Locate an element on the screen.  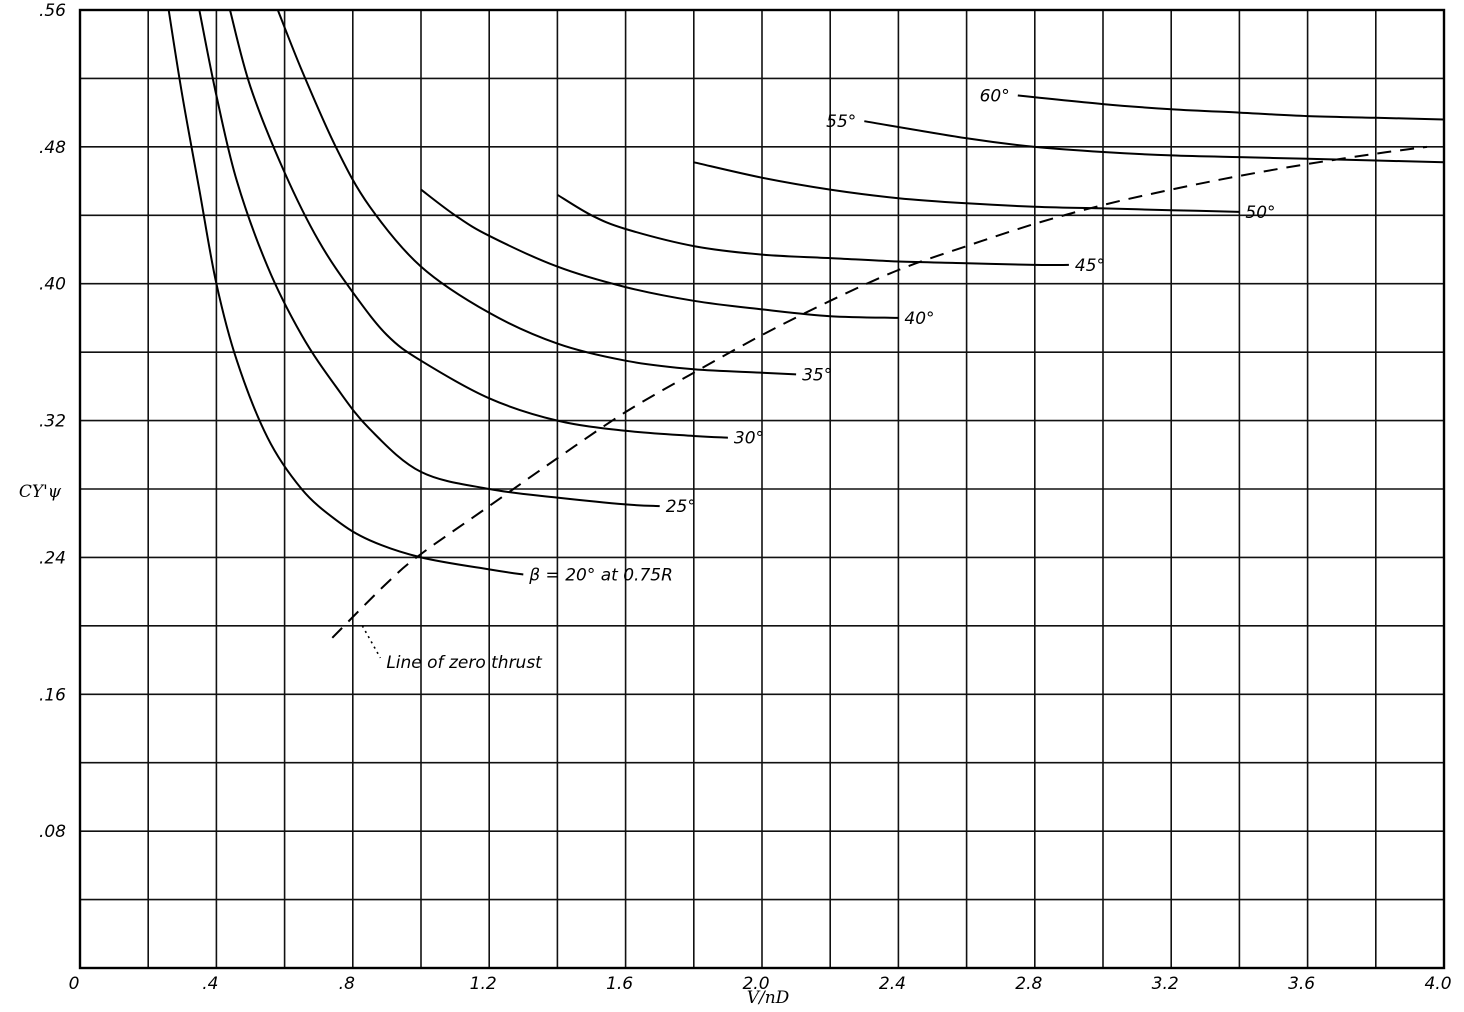
curve-55deg is located at coordinates (1154, 142).